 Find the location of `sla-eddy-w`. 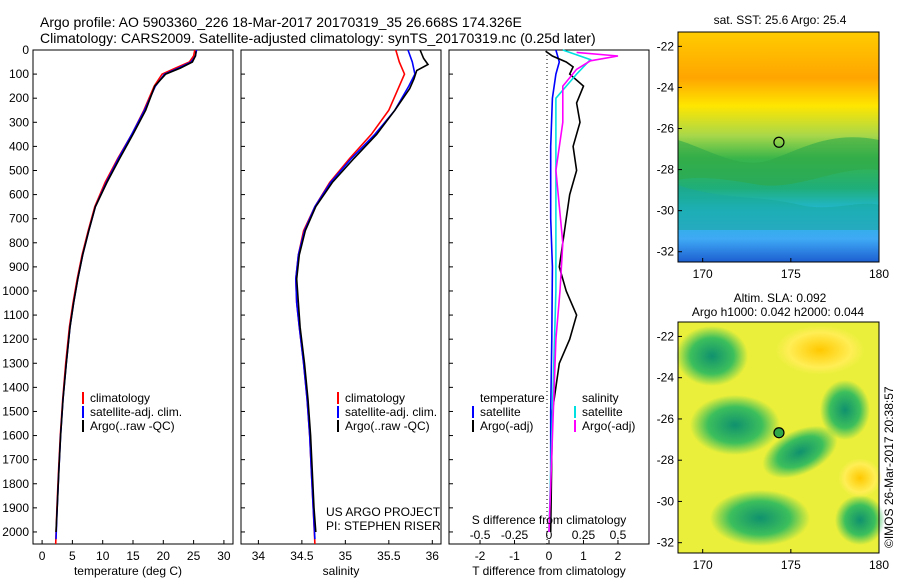

sla-eddy-w is located at coordinates (735, 425).